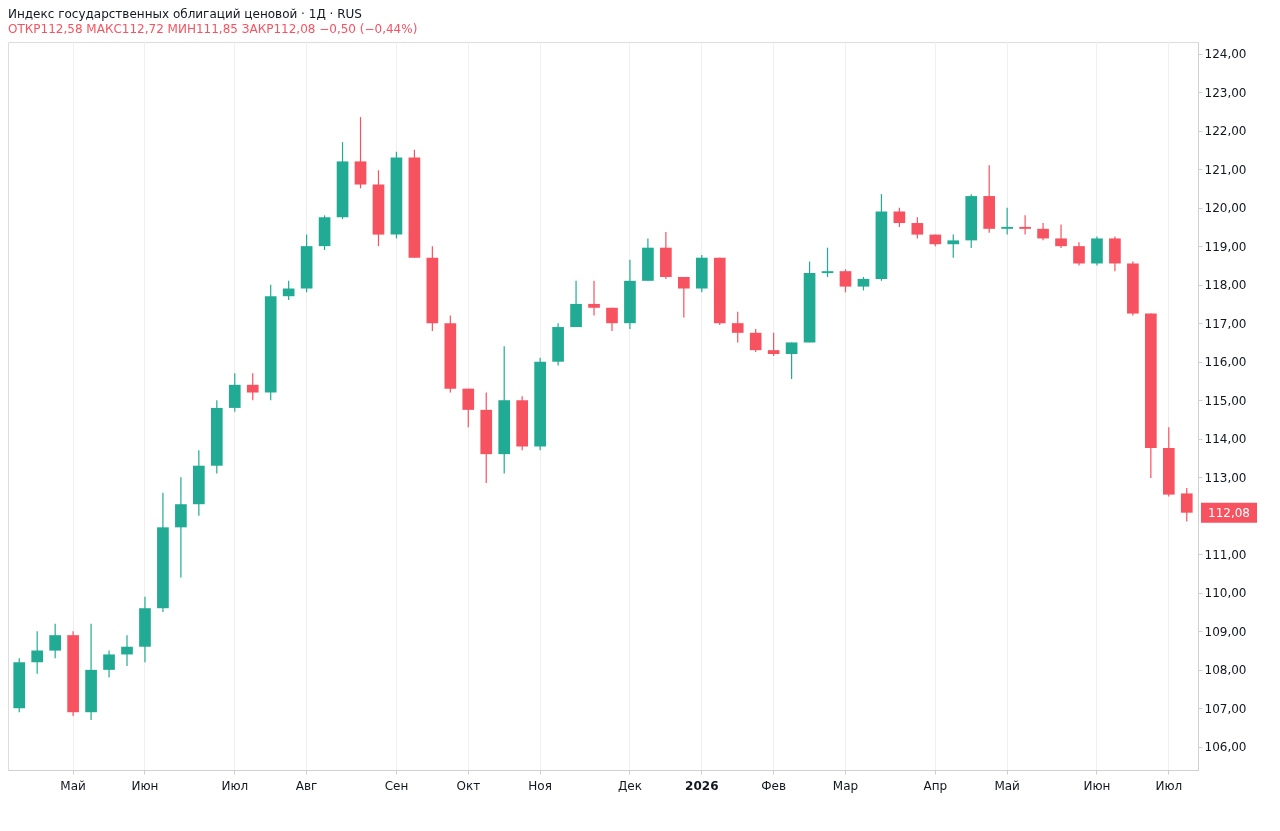 The width and height of the screenshot is (1280, 831). Describe the element at coordinates (629, 785) in the screenshot. I see `x-tick-label: Дек` at that location.